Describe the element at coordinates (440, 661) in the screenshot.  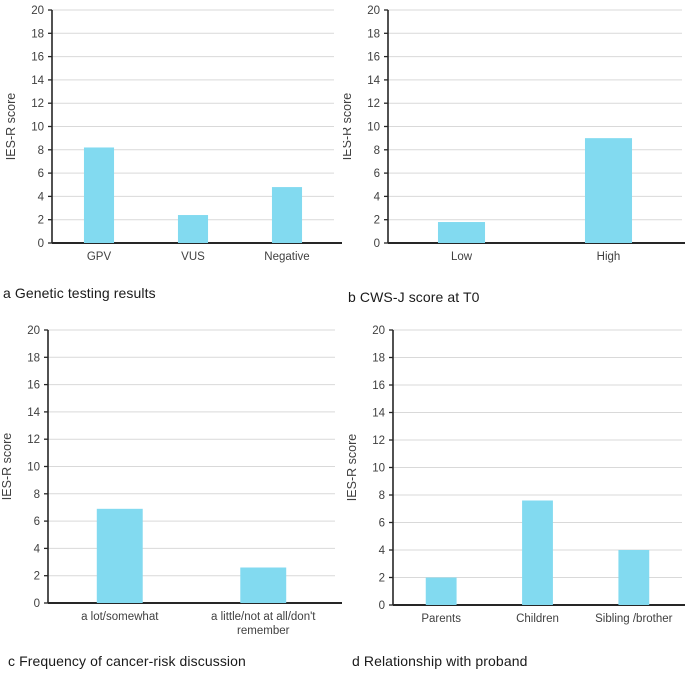
I see `chart-d-caption: d Relationship with proband` at that location.